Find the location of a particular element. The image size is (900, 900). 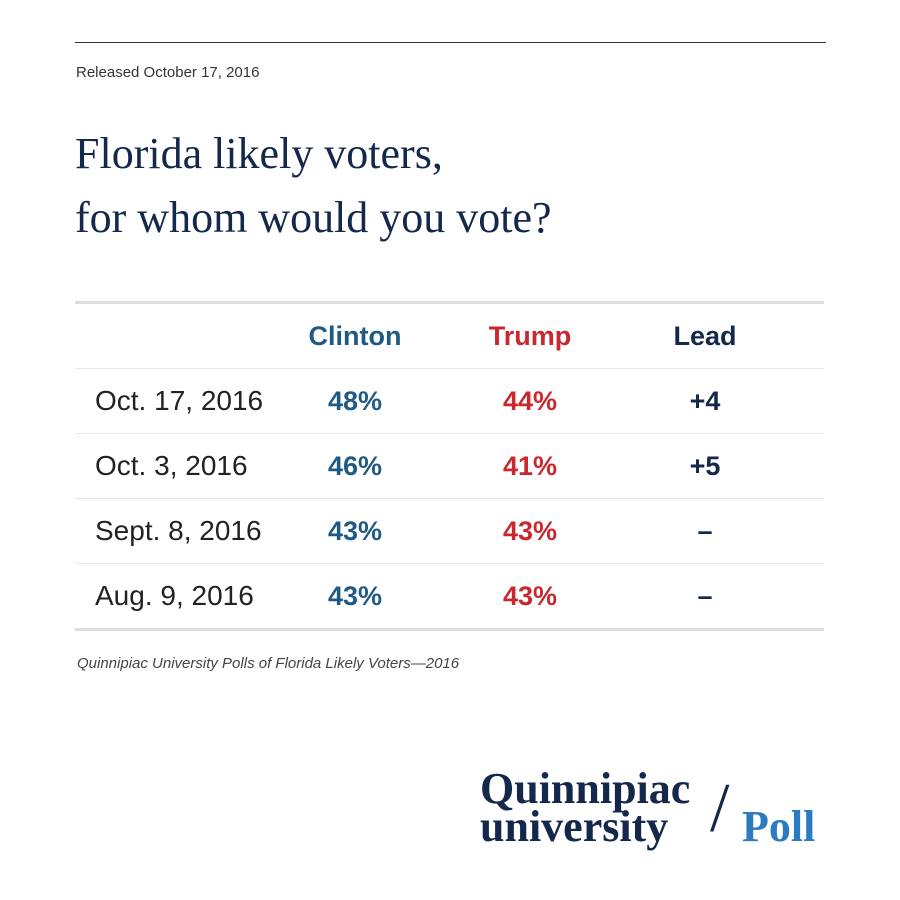

logo-line: Quinnipiac is located at coordinates (585, 788).